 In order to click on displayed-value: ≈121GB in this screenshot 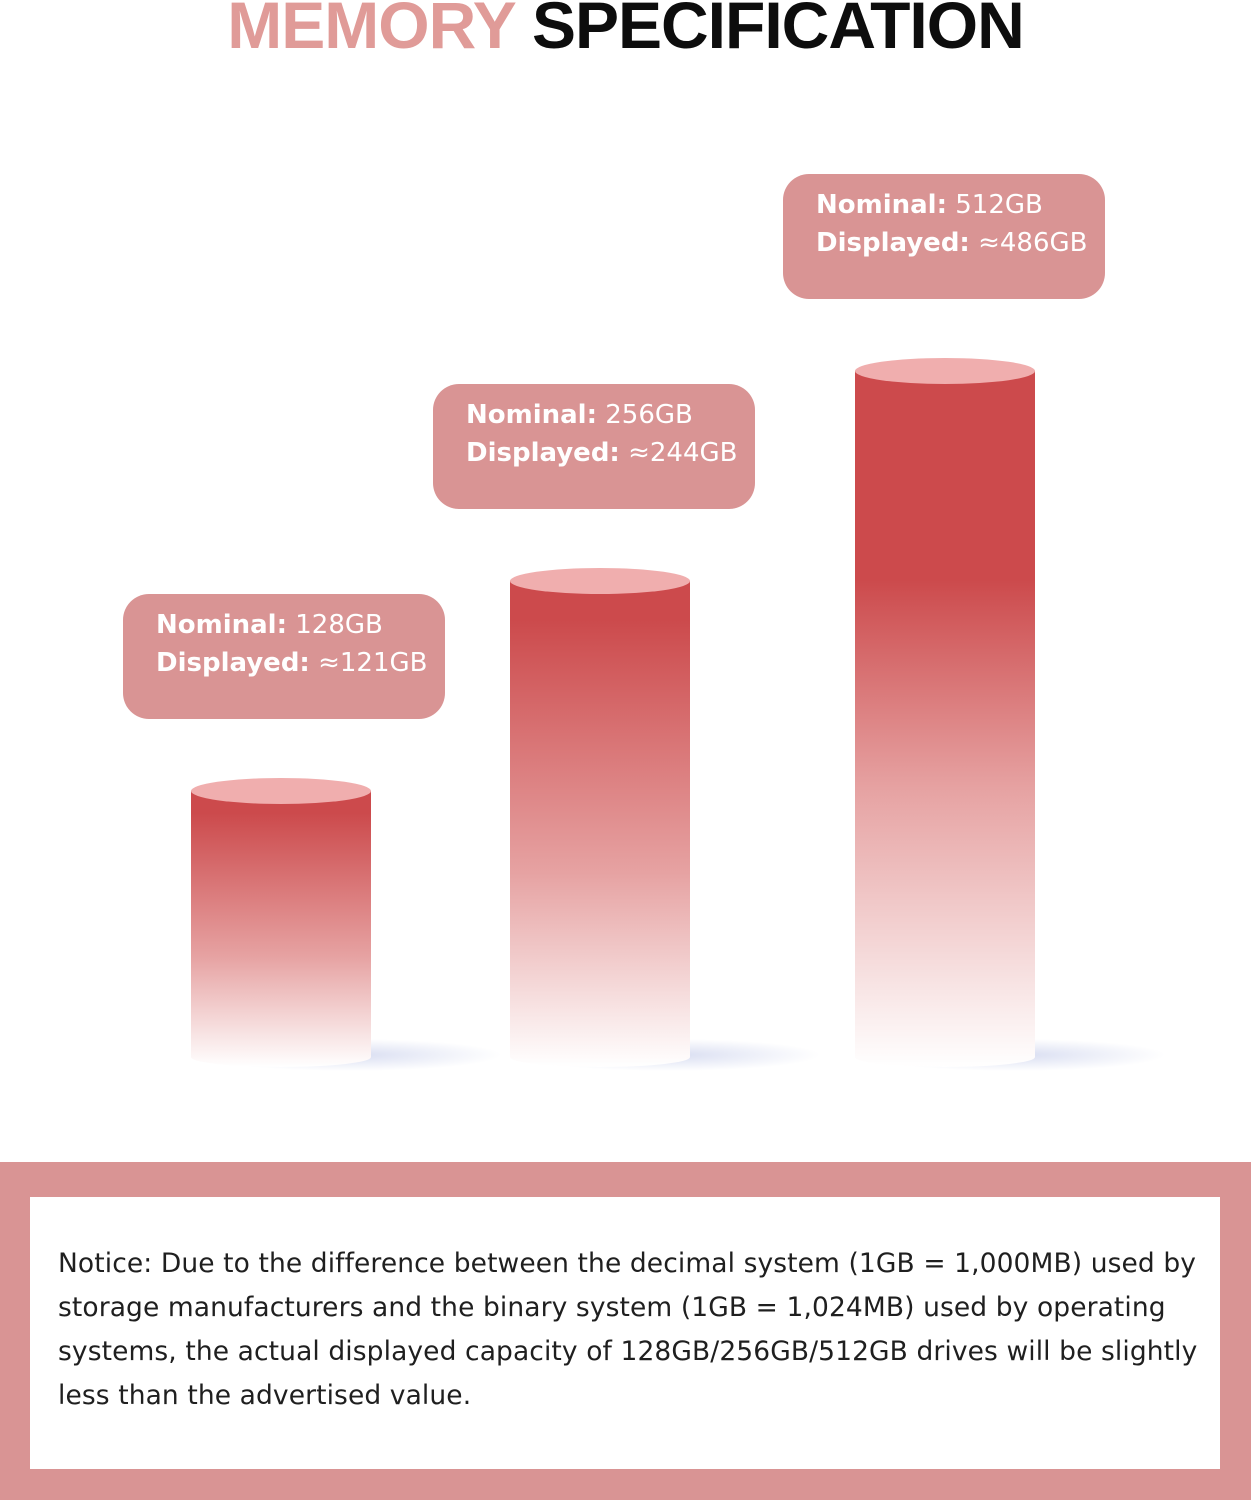, I will do `click(373, 663)`.